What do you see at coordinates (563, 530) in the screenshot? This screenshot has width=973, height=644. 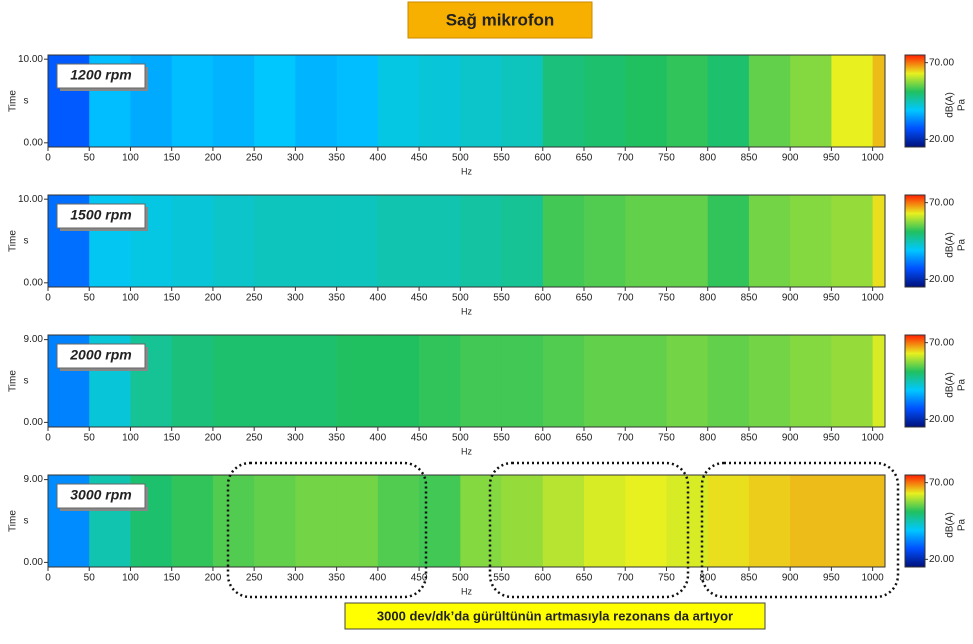 I see `annotations` at bounding box center [563, 530].